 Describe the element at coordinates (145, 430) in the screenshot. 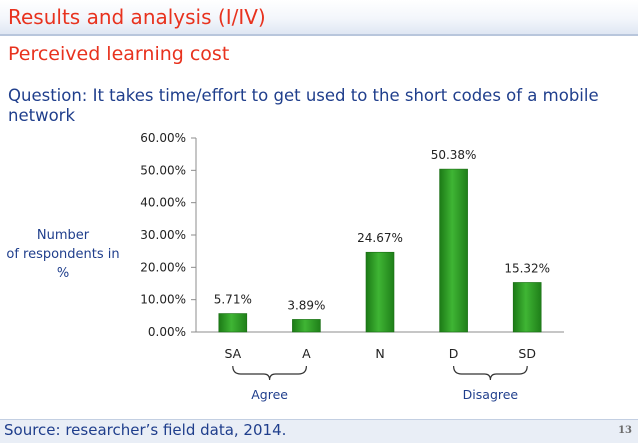

I see `source-note: Source: researcher’s field data, 2014.` at that location.